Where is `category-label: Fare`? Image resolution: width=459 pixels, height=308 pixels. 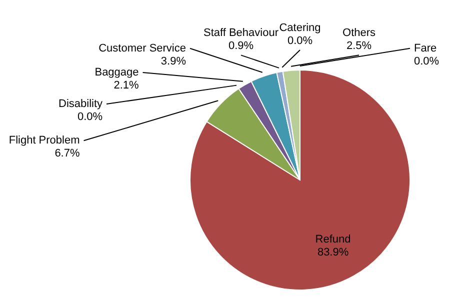 category-label: Fare is located at coordinates (425, 48).